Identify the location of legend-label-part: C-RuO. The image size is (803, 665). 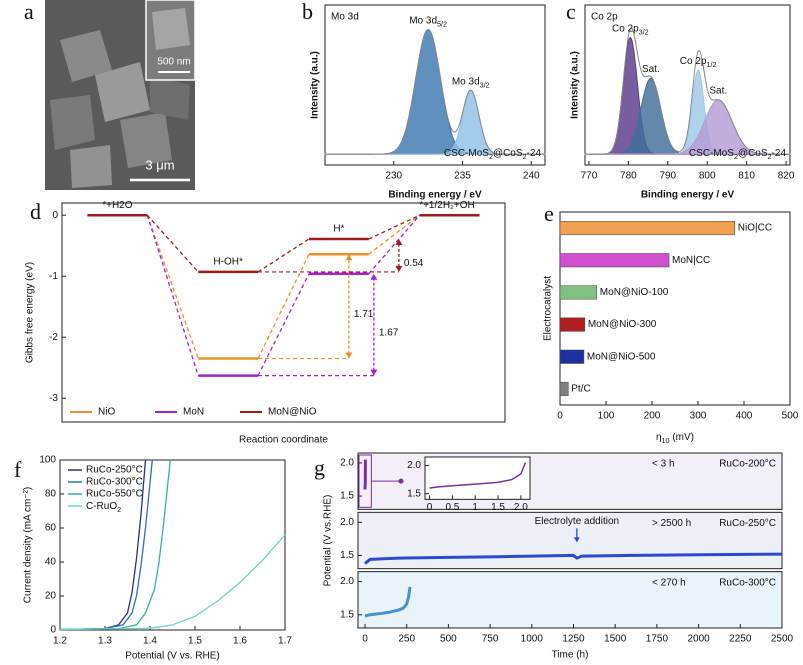
(101, 506).